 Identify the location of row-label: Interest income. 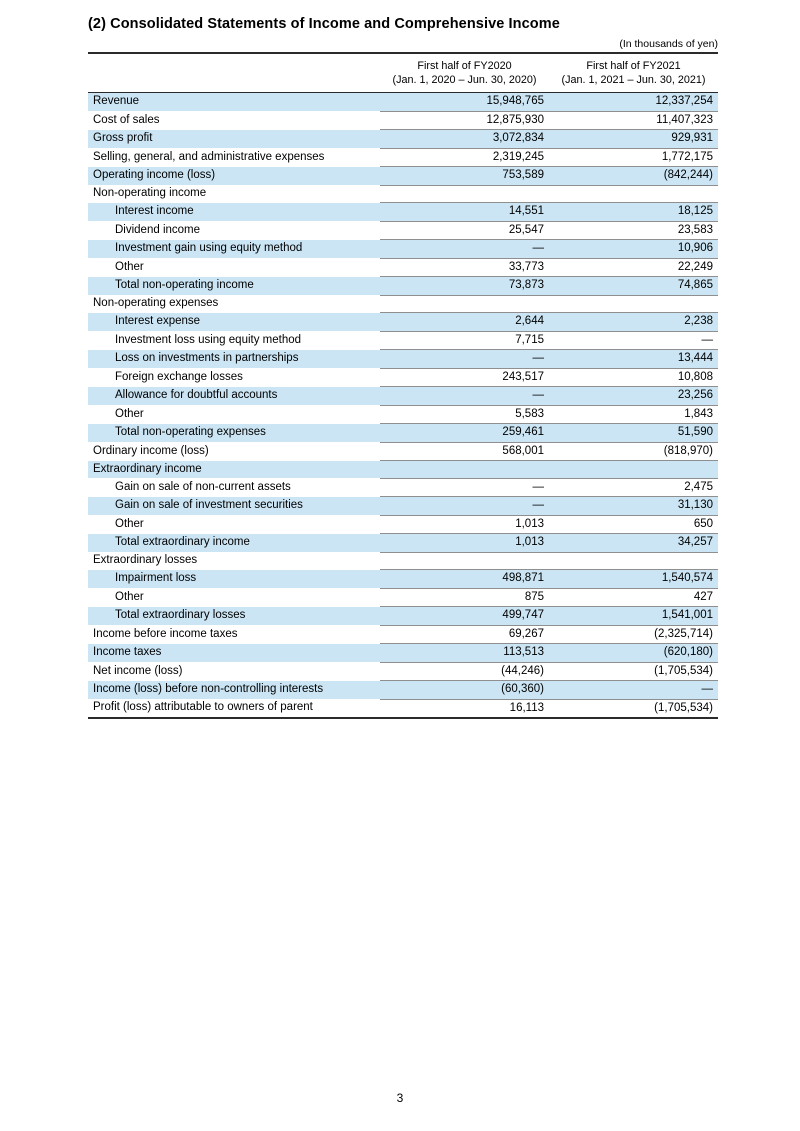
(154, 211).